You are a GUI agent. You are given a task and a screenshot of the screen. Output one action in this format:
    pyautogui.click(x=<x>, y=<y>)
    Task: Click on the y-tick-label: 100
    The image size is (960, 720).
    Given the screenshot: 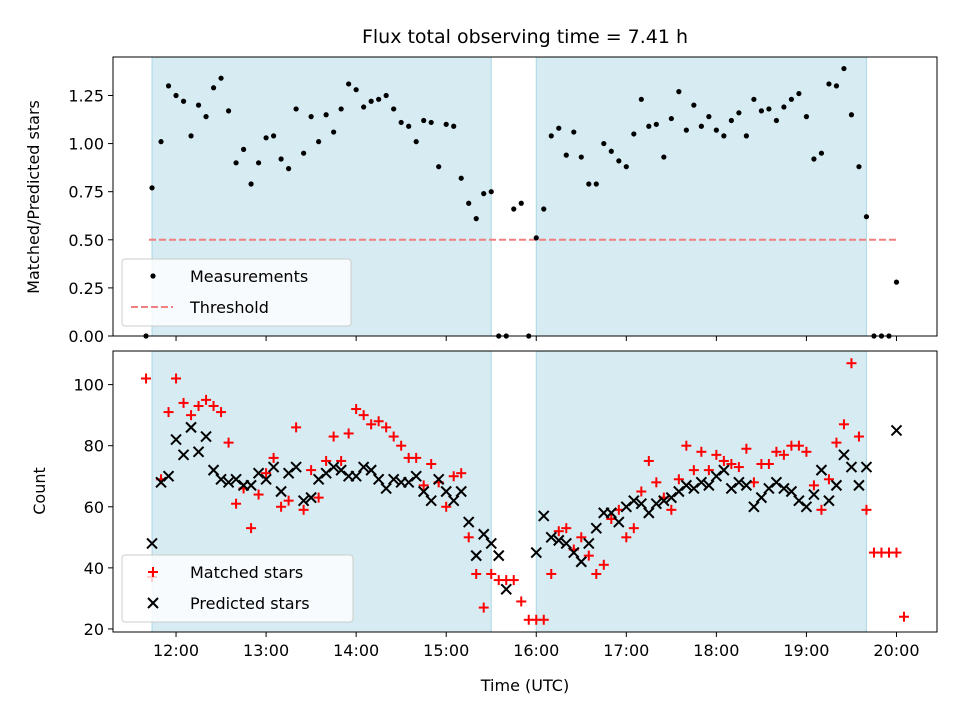 What is the action you would take?
    pyautogui.click(x=88, y=385)
    